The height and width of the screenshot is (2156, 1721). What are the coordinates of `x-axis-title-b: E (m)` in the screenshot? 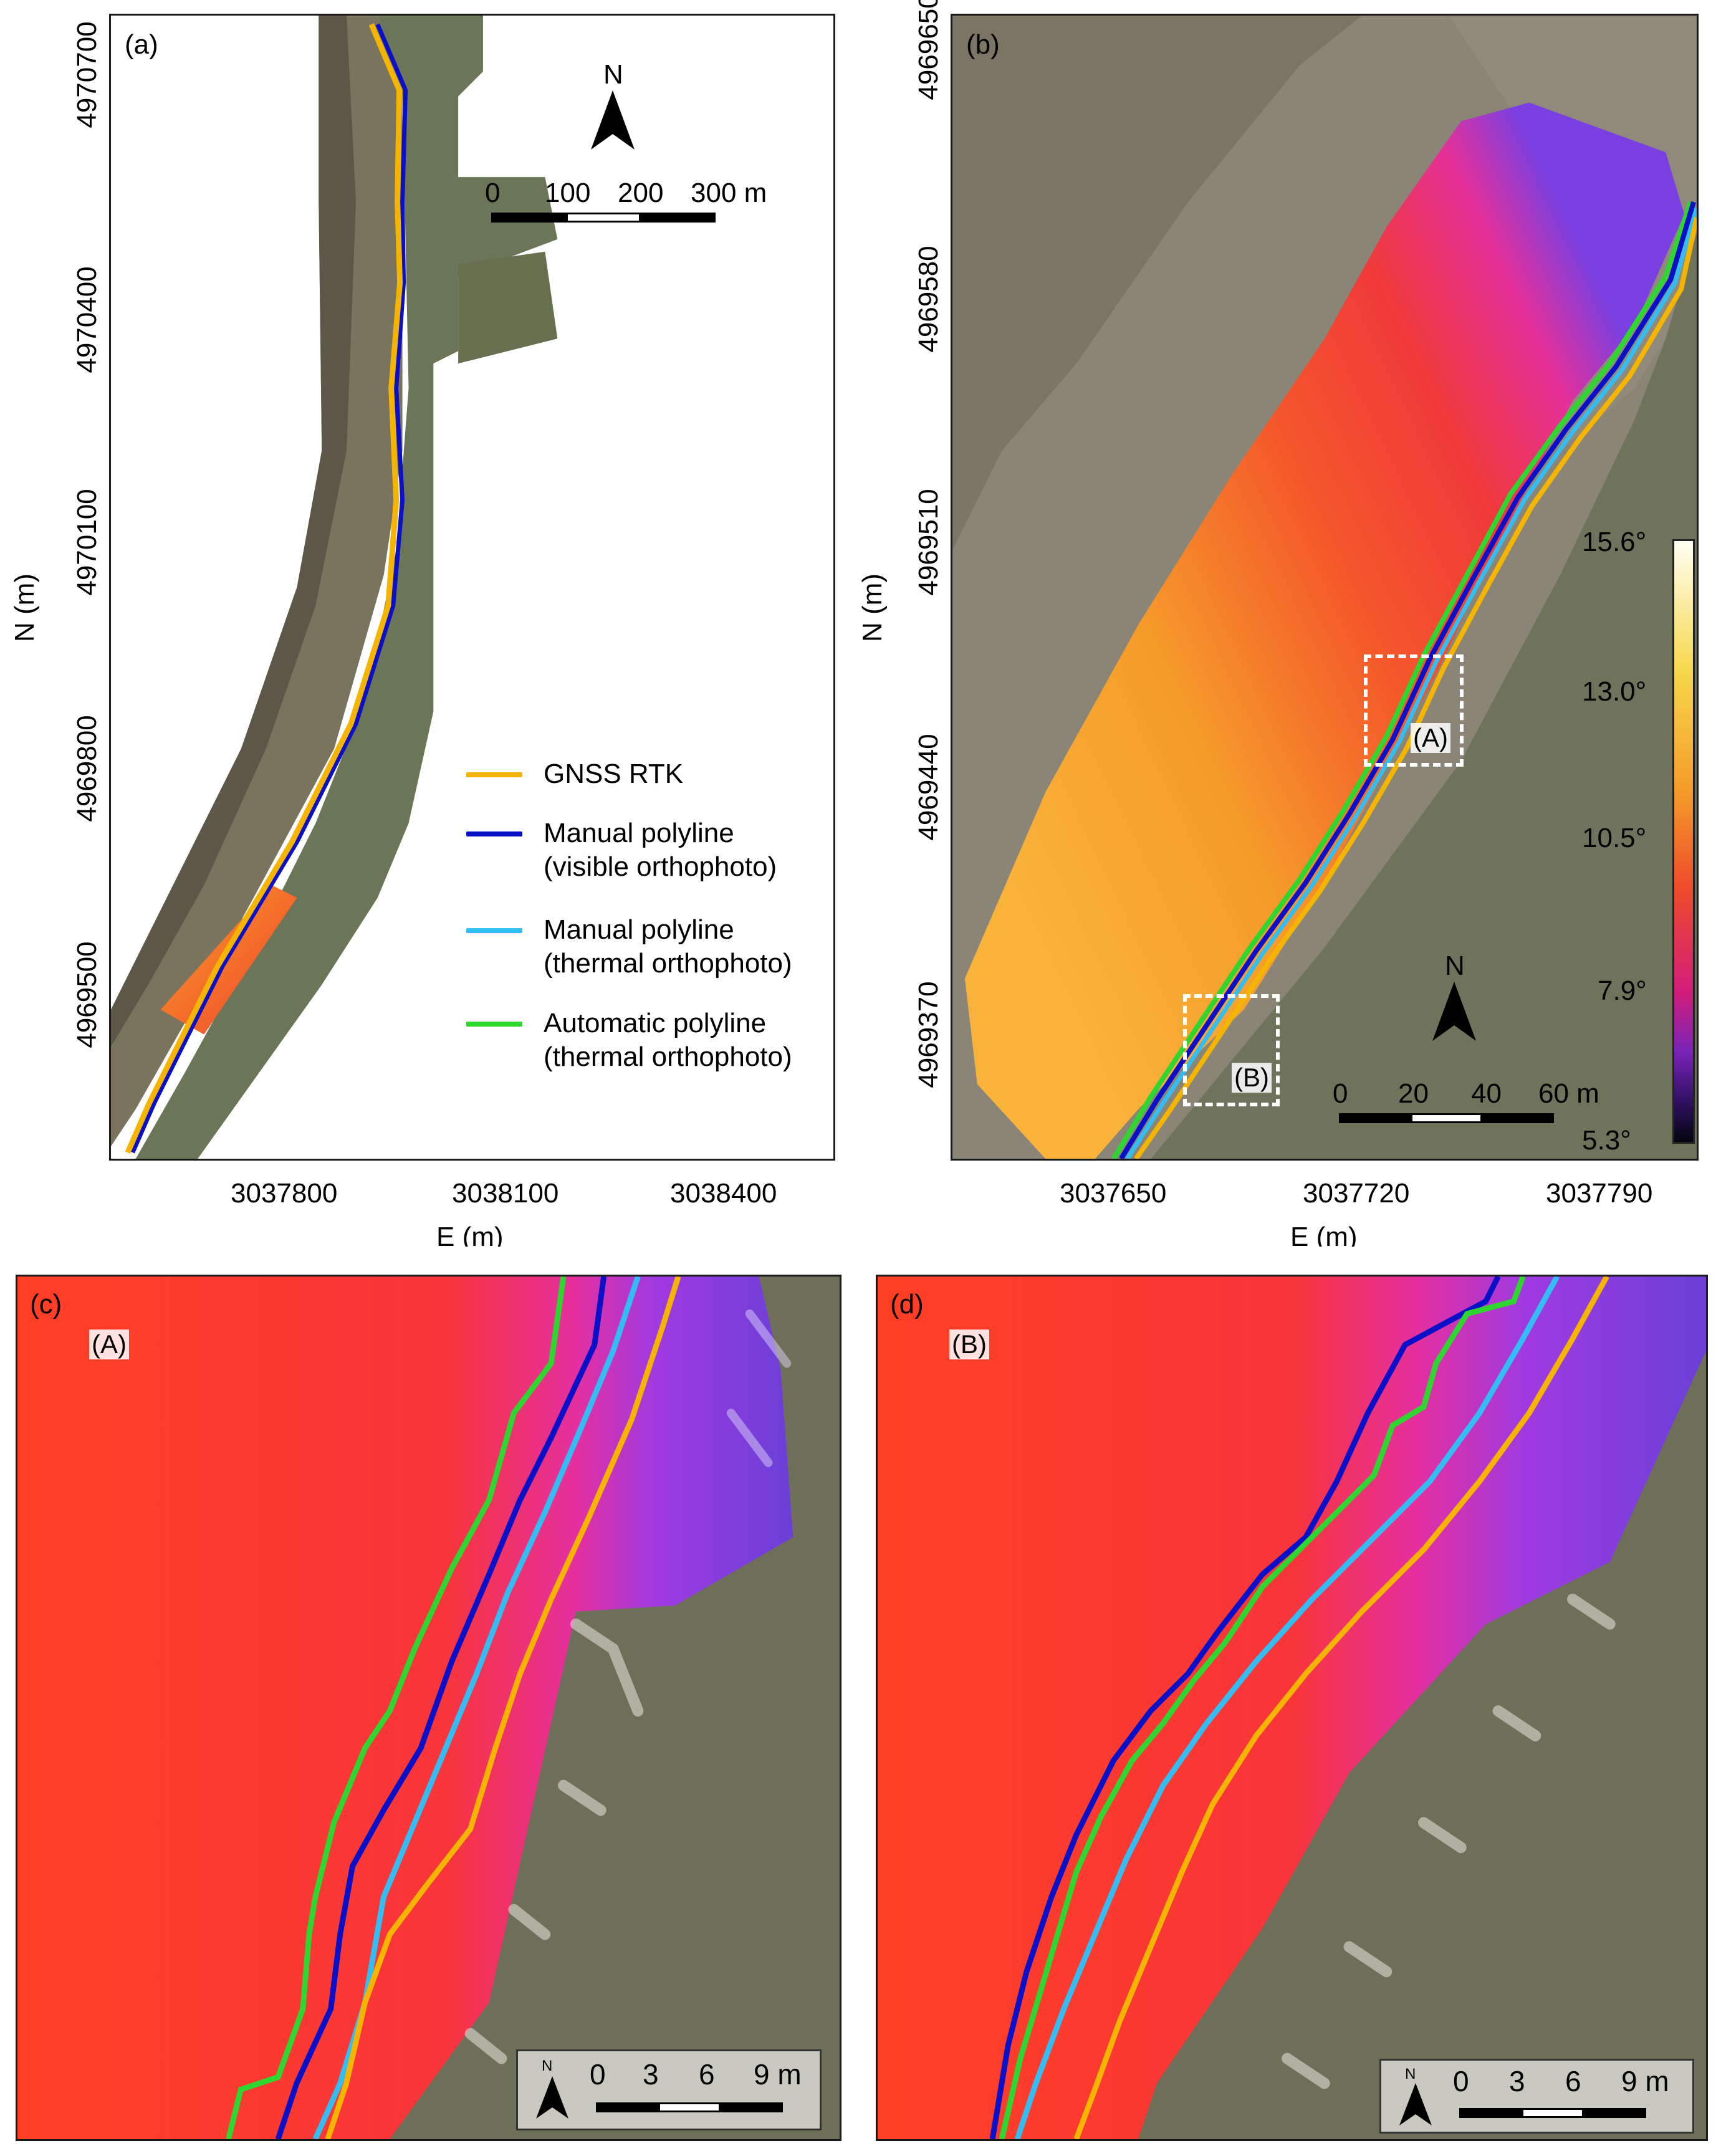 It's located at (1324, 1234).